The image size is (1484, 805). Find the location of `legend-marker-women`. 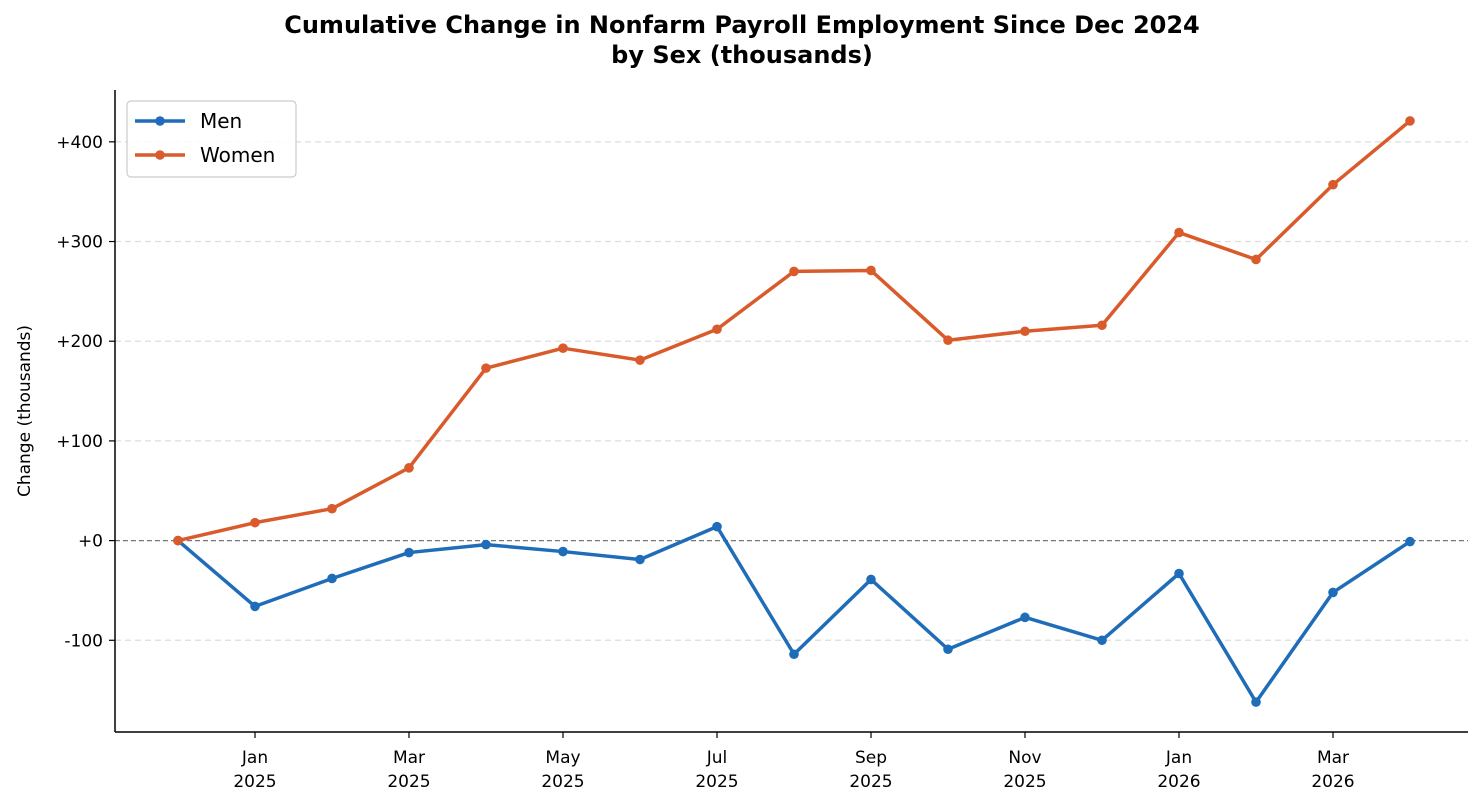

legend-marker-women is located at coordinates (160, 155).